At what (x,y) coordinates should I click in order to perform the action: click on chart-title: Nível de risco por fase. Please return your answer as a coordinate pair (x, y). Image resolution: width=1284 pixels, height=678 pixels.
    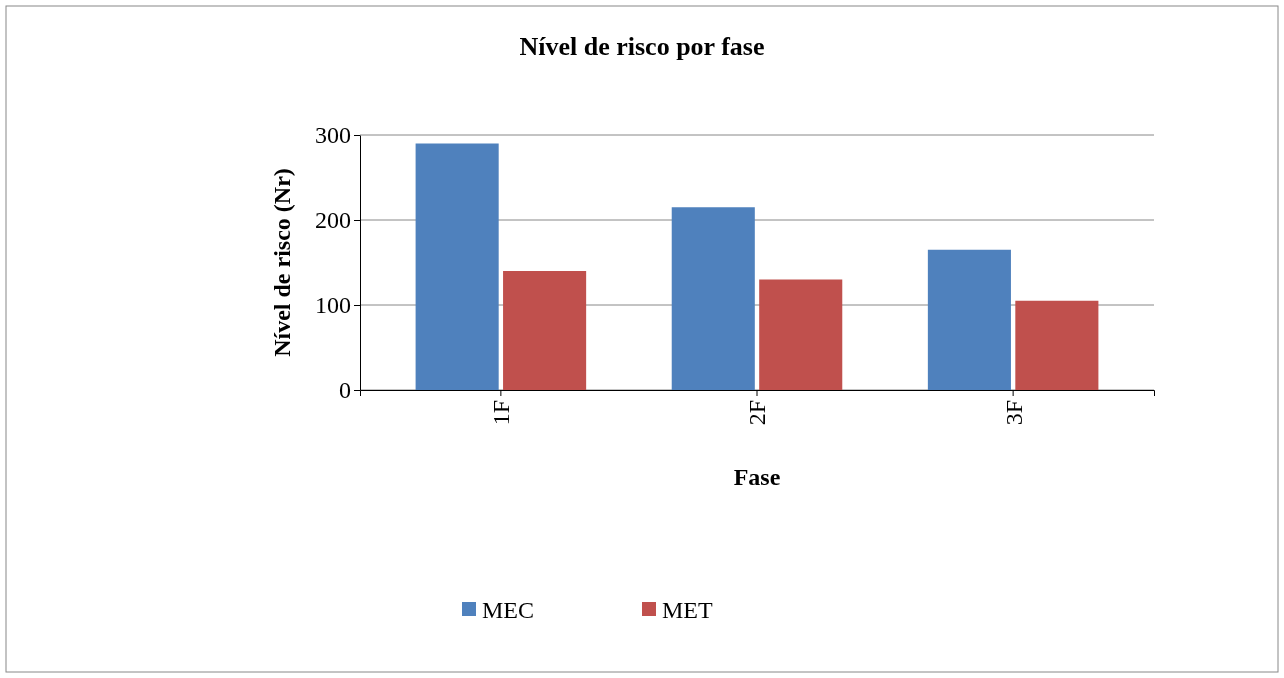
    Looking at the image, I should click on (642, 46).